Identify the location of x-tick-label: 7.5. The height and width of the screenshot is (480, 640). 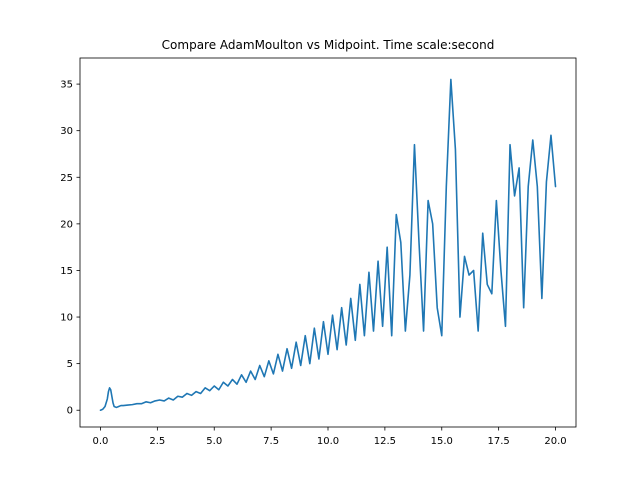
(271, 441).